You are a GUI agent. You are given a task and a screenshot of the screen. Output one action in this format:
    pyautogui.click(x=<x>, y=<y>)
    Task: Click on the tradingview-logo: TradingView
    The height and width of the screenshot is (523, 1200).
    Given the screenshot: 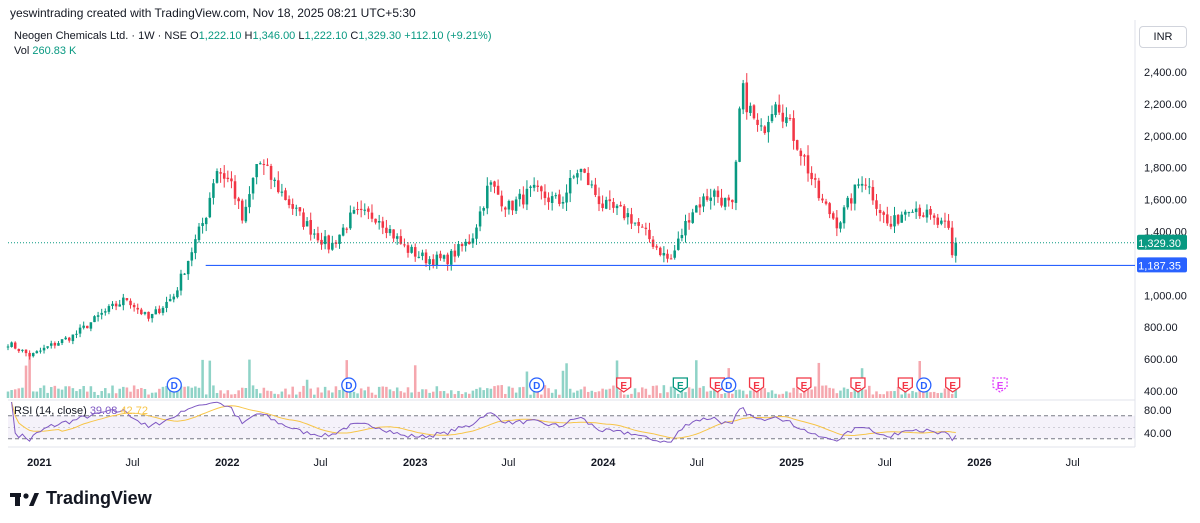 What is the action you would take?
    pyautogui.click(x=81, y=498)
    